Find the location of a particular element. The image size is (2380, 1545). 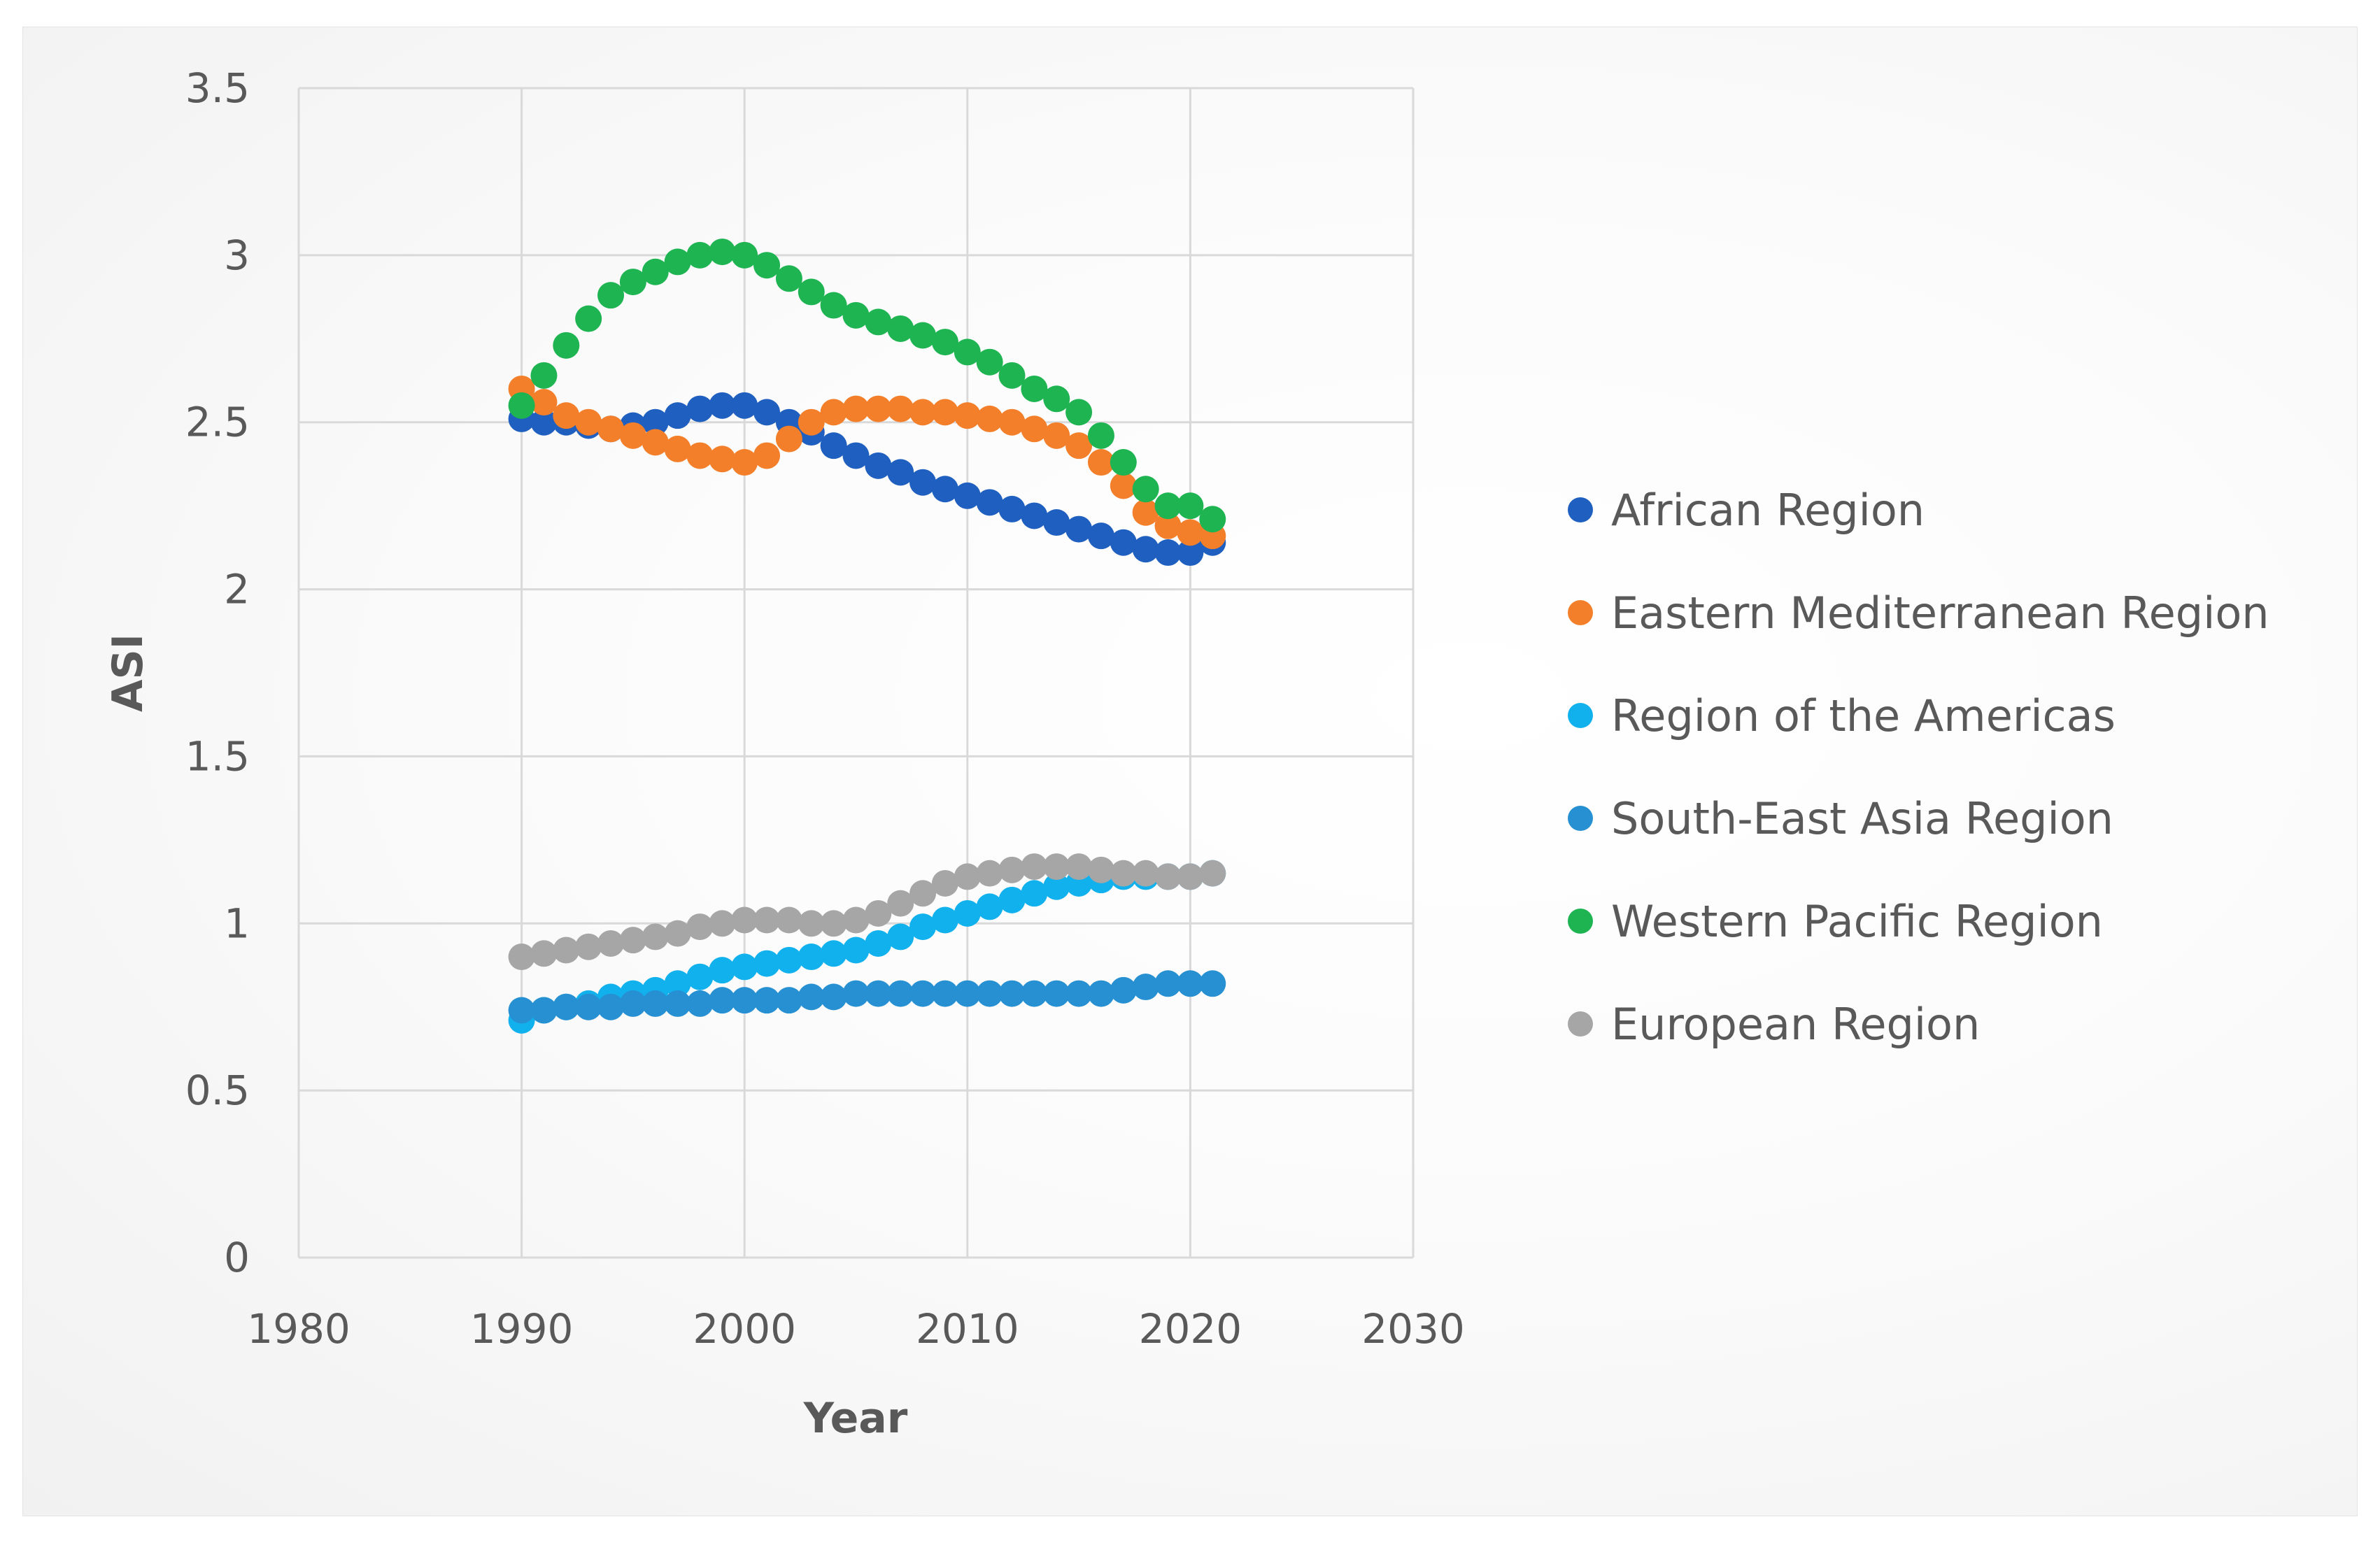

series-south-east-asia-region is located at coordinates (867, 997).